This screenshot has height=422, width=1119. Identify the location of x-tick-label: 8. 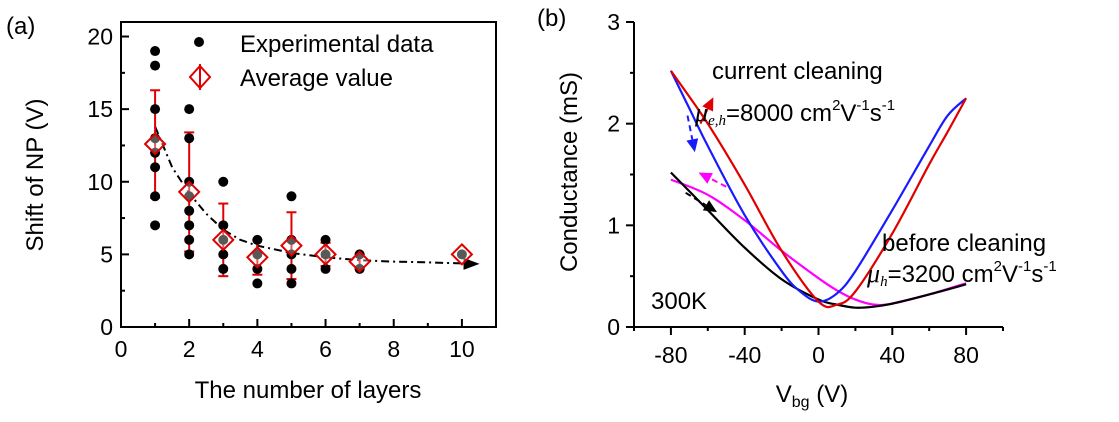
(393, 349).